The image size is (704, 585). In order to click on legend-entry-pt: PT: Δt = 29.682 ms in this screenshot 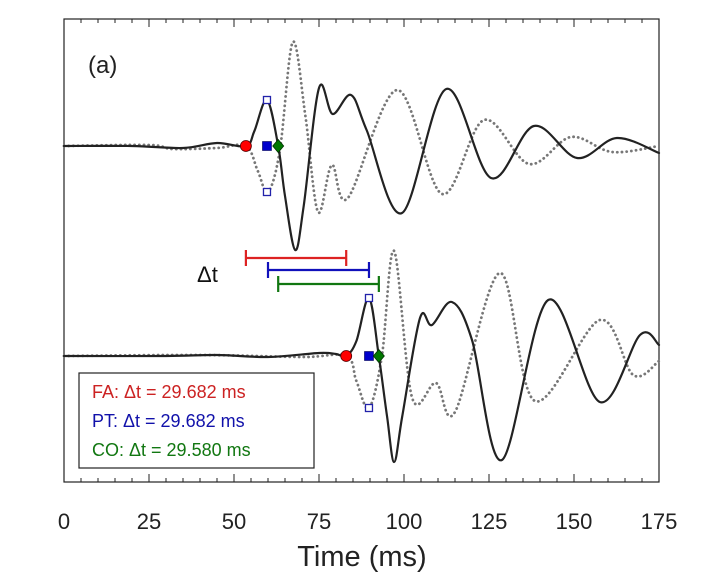, I will do `click(168, 421)`.